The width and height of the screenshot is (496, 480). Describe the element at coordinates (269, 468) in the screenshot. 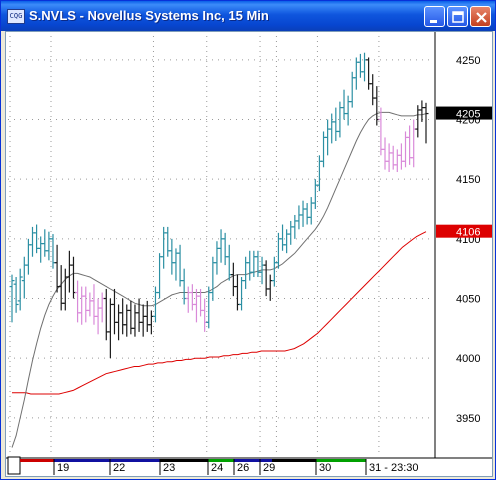

I see `x-tick-label: 29` at that location.